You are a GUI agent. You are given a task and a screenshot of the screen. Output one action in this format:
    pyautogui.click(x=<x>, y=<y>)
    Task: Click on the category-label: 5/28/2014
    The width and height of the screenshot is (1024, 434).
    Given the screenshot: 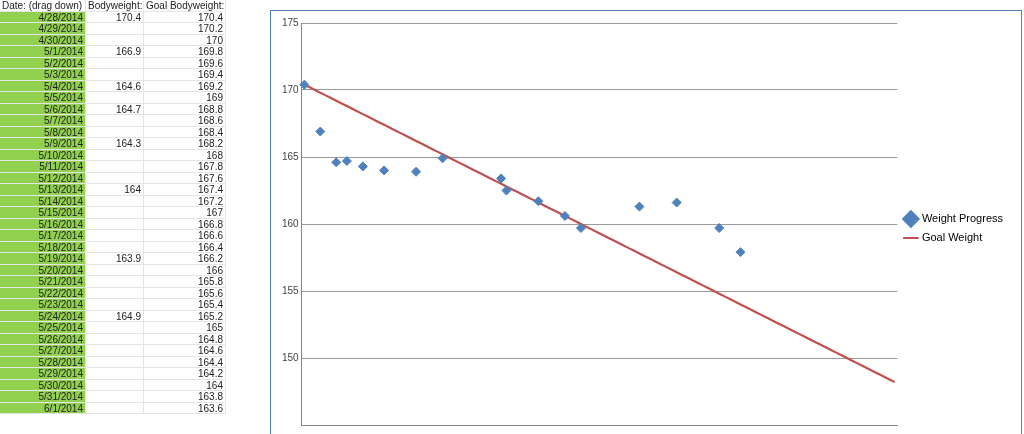 What is the action you would take?
    pyautogui.click(x=43, y=362)
    